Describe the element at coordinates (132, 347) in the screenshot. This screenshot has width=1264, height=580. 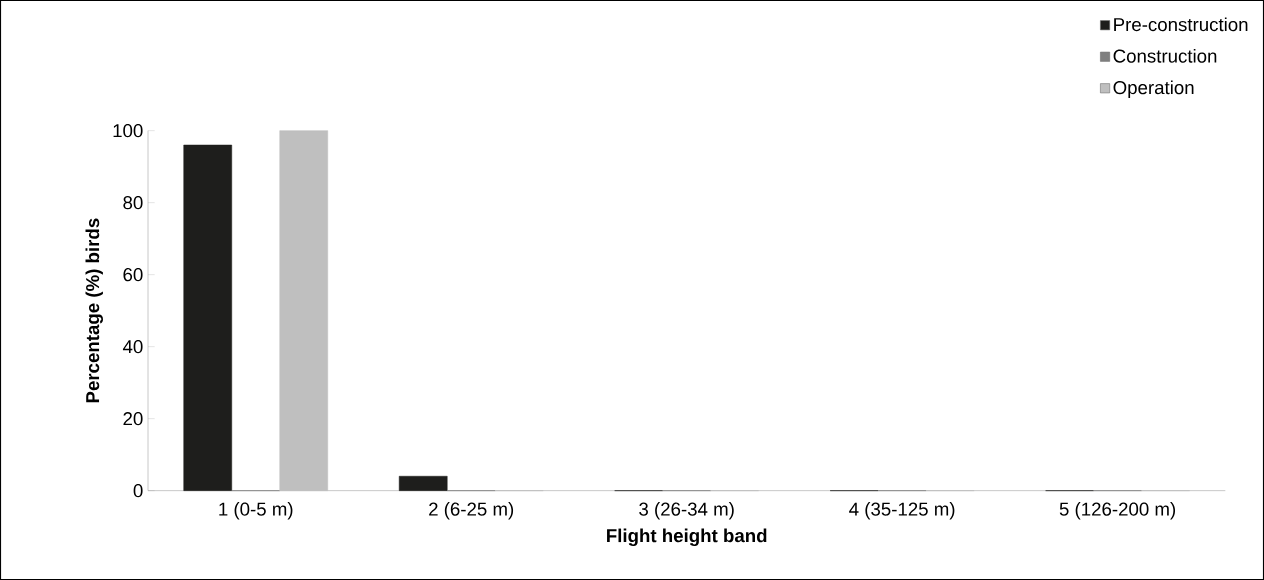
I see `y-tick-label: 40` at that location.